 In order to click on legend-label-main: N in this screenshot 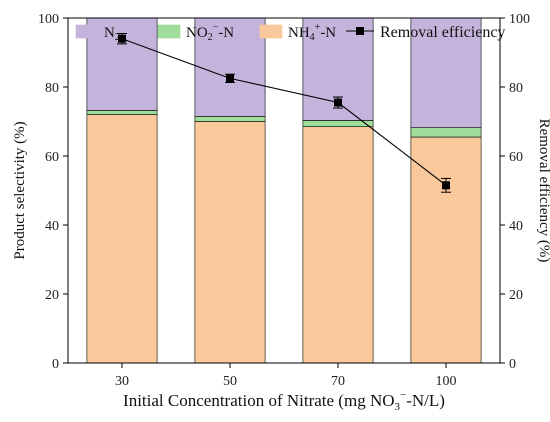, I will do `click(109, 33)`.